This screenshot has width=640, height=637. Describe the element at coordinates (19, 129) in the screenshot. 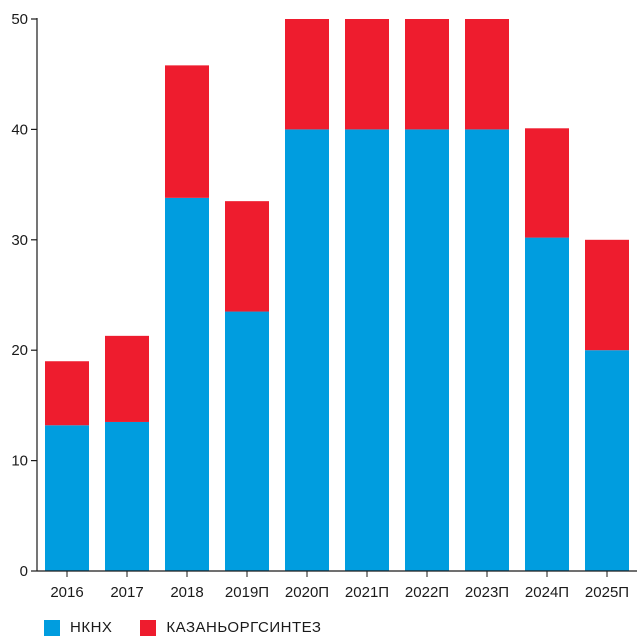

I see `y-tick-label: 40` at that location.